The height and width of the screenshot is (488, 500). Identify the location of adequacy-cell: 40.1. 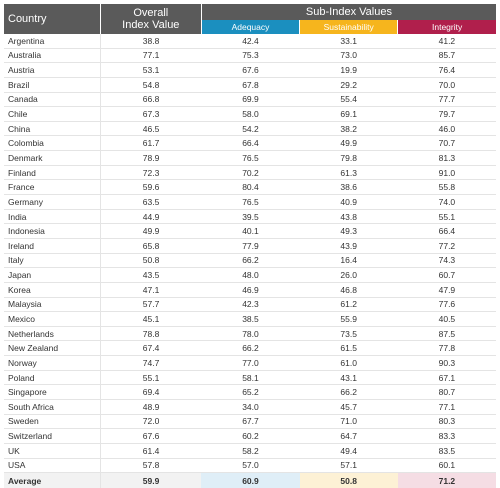
(250, 231).